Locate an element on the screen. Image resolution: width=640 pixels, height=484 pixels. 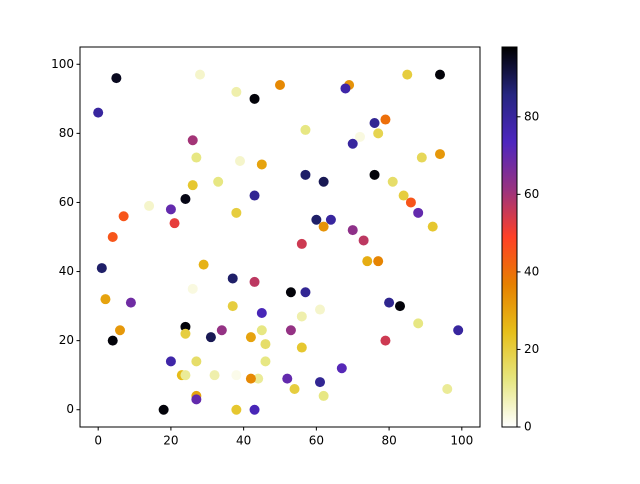
colorbar is located at coordinates (509, 237).